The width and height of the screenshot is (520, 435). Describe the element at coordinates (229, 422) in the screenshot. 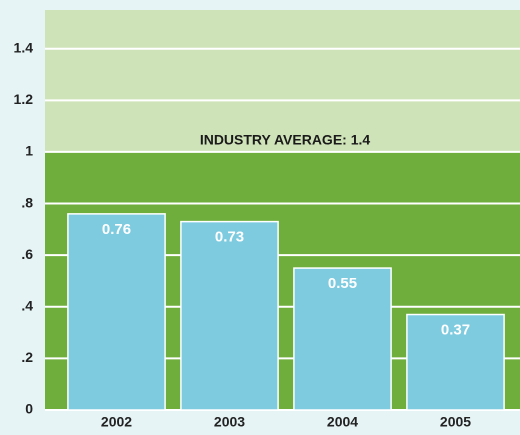

I see `x-tick-label: 2003` at that location.